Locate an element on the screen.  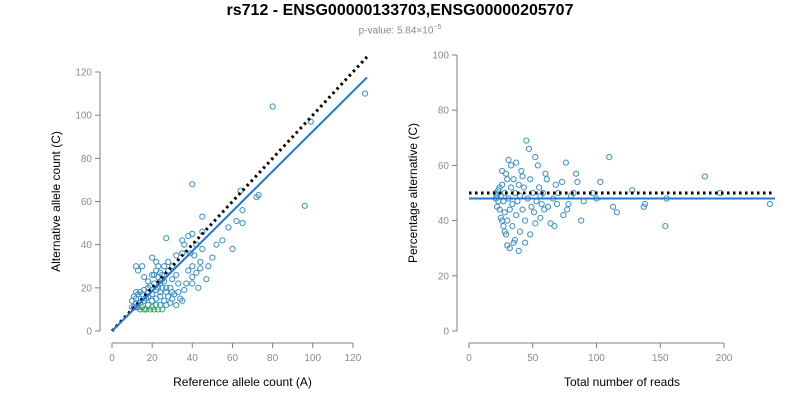
left-y-tick-label: 0 is located at coordinates (89, 332).